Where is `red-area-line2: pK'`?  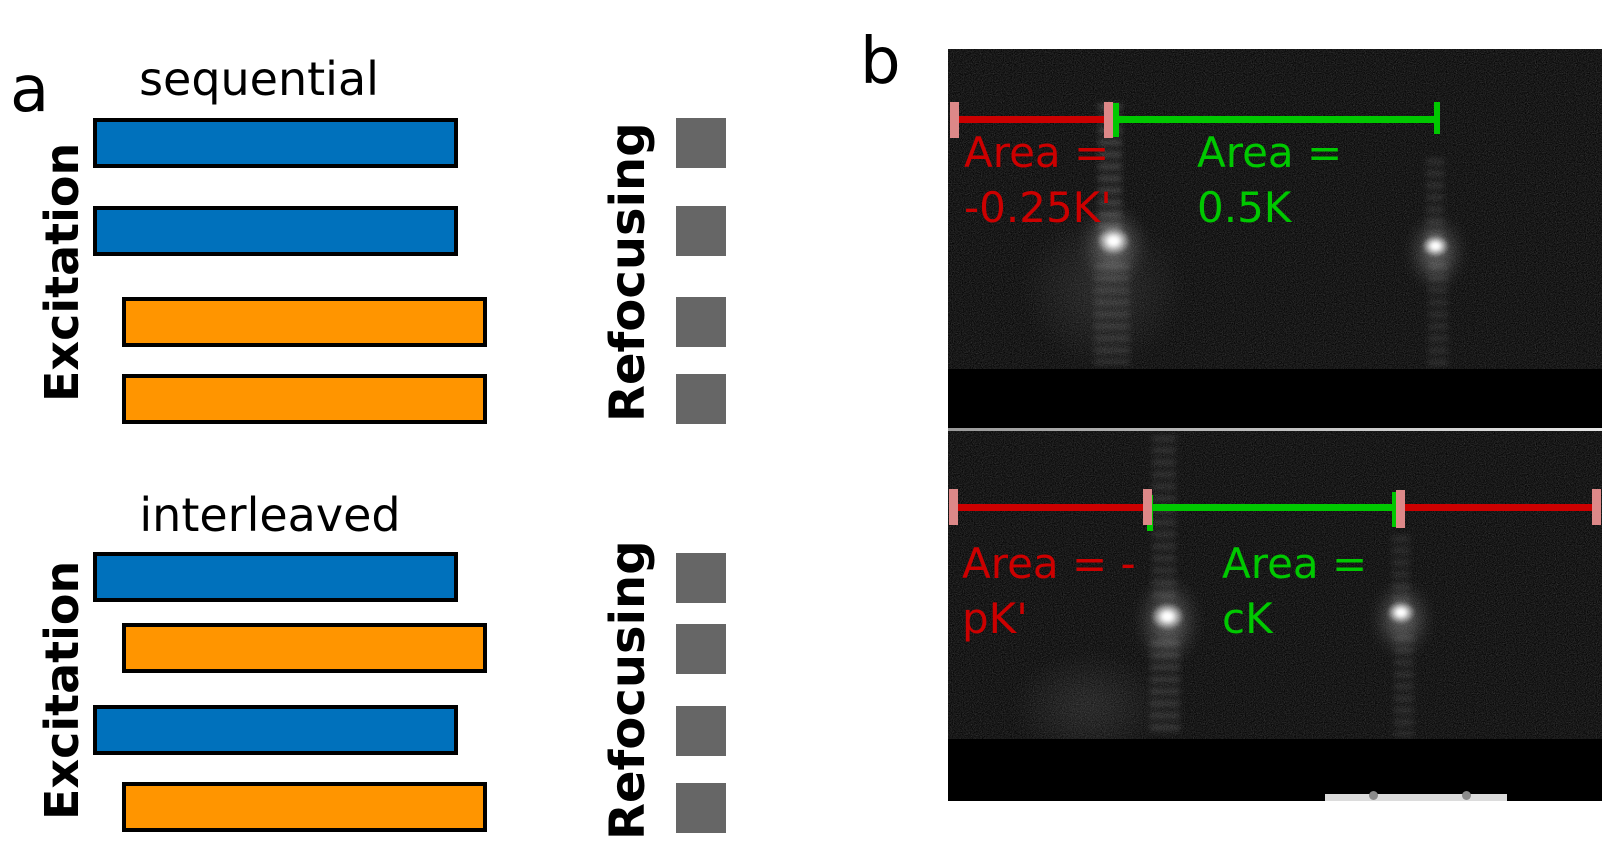
red-area-line2: pK' is located at coordinates (995, 618).